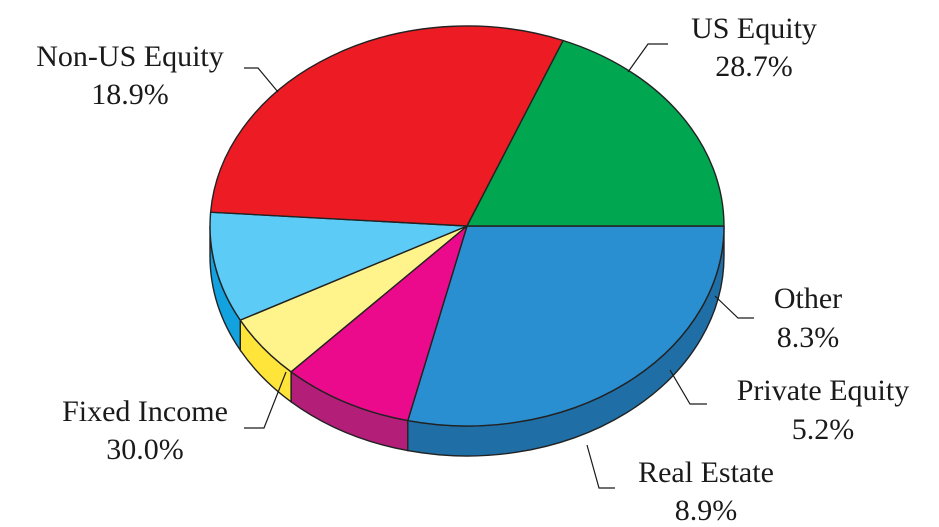 Image resolution: width=939 pixels, height=527 pixels. I want to click on label-other-name: Other, so click(808, 298).